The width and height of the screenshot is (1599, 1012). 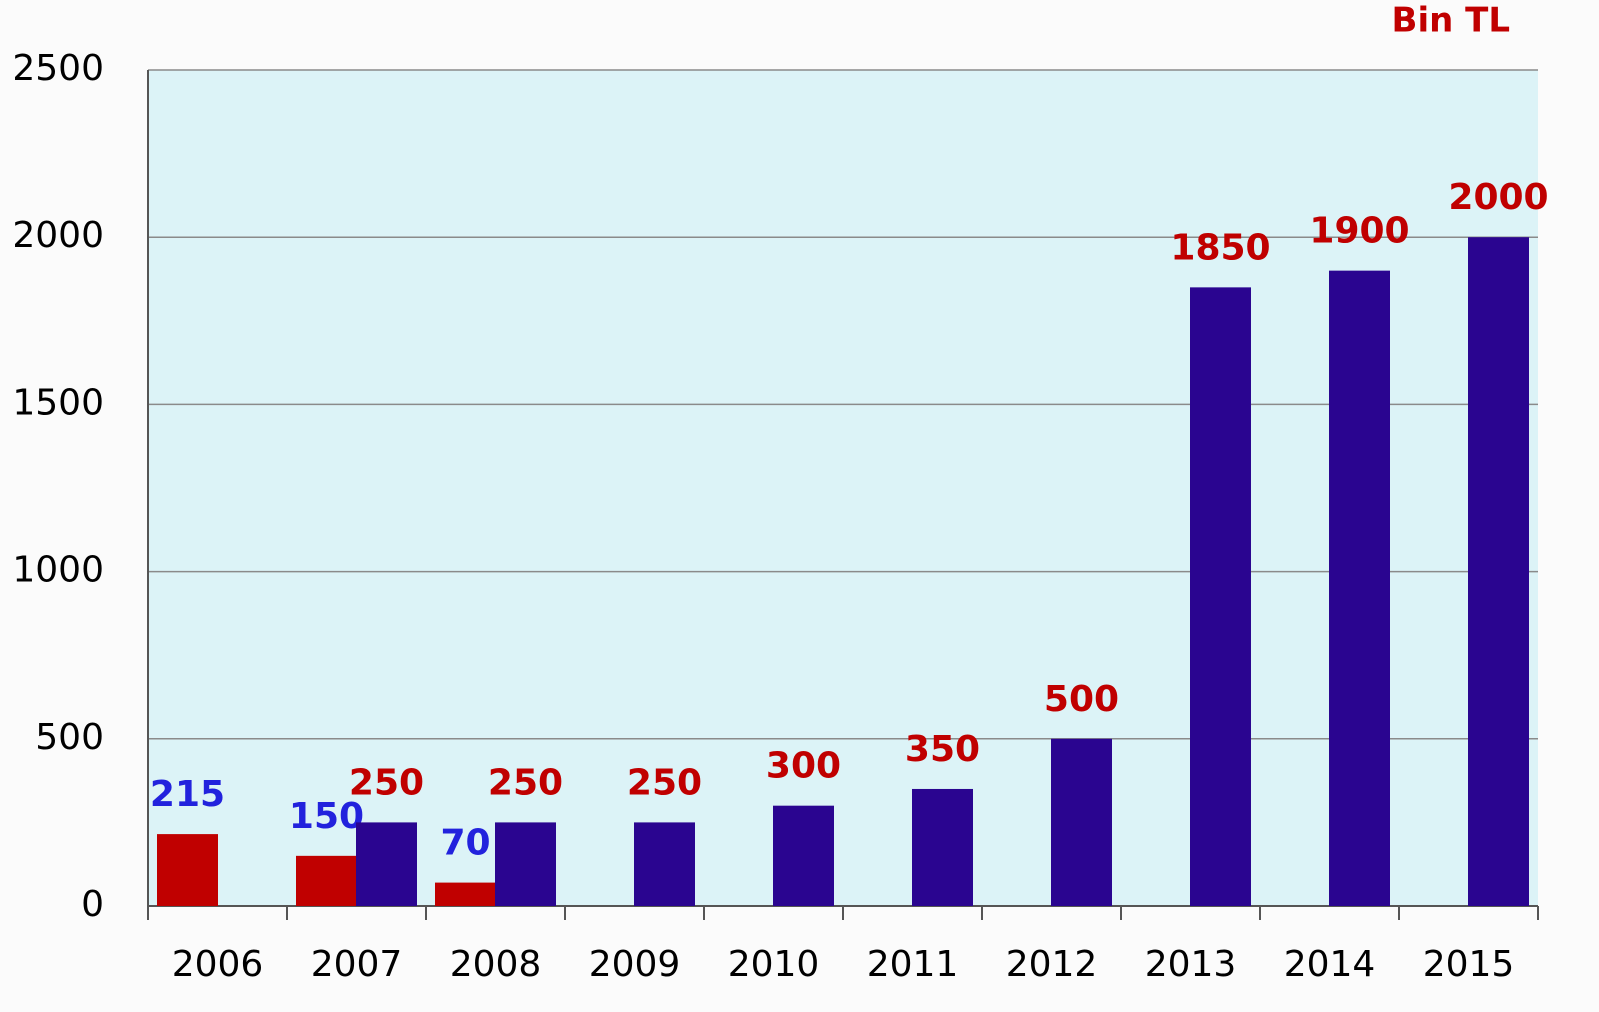 I want to click on data-label: 1900, so click(x=1359, y=231).